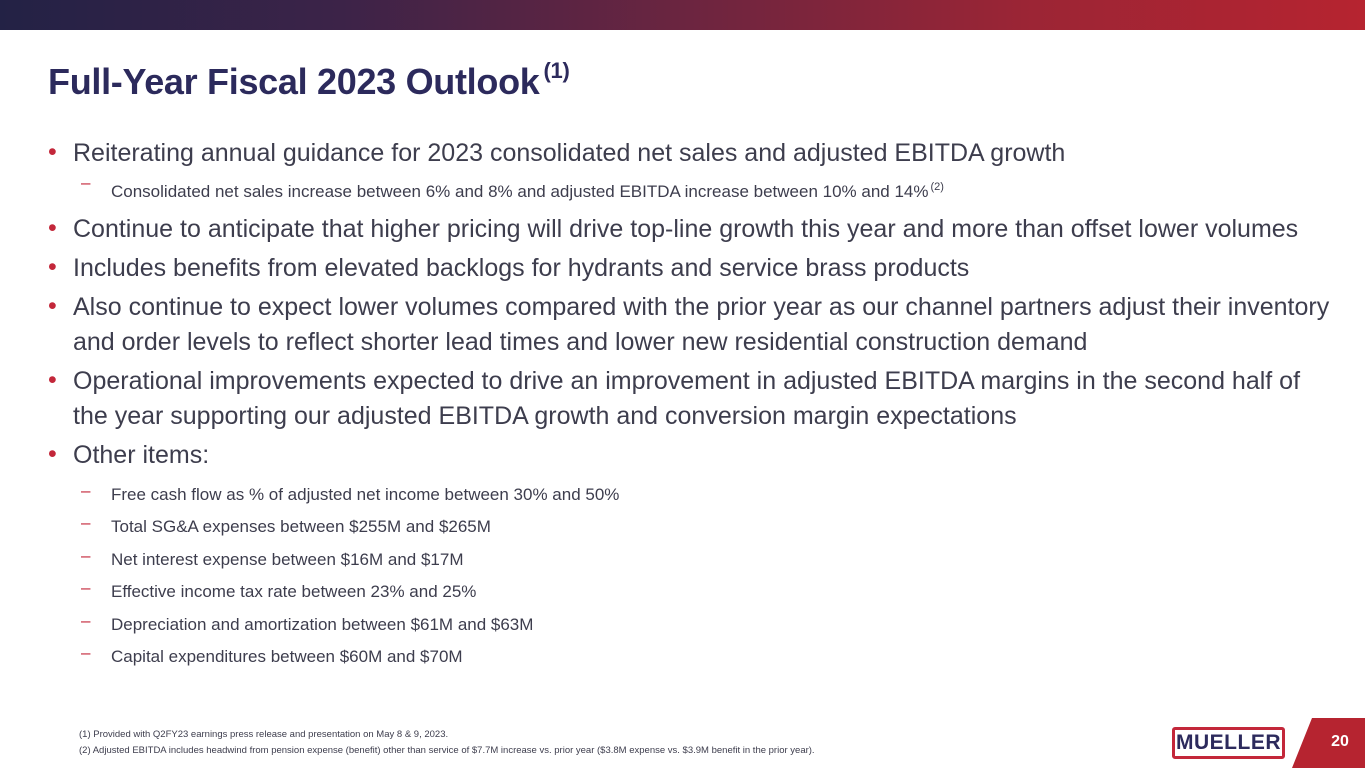  I want to click on mueller-logo: MUELLER, so click(1228, 743).